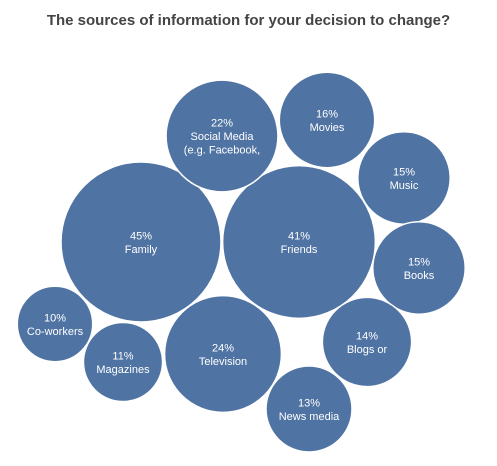  I want to click on bubble-label-line: News media, so click(309, 417).